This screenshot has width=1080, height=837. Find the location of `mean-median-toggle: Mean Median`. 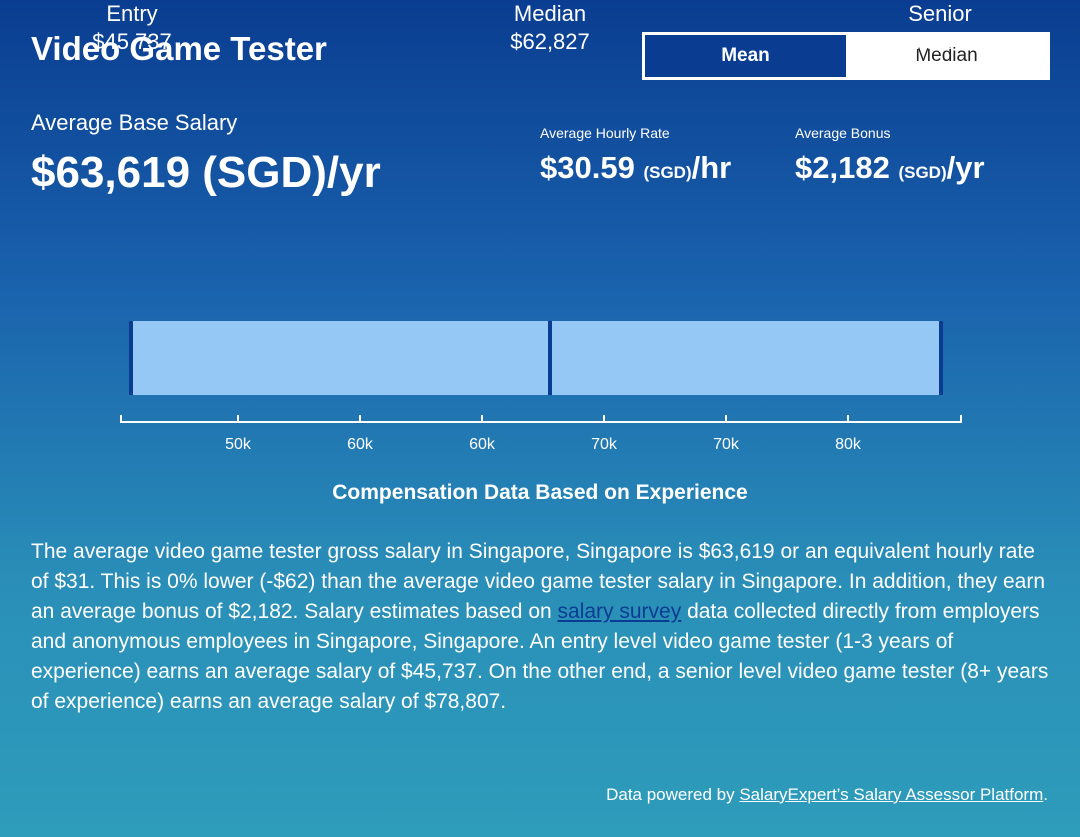

mean-median-toggle: Mean Median is located at coordinates (846, 56).